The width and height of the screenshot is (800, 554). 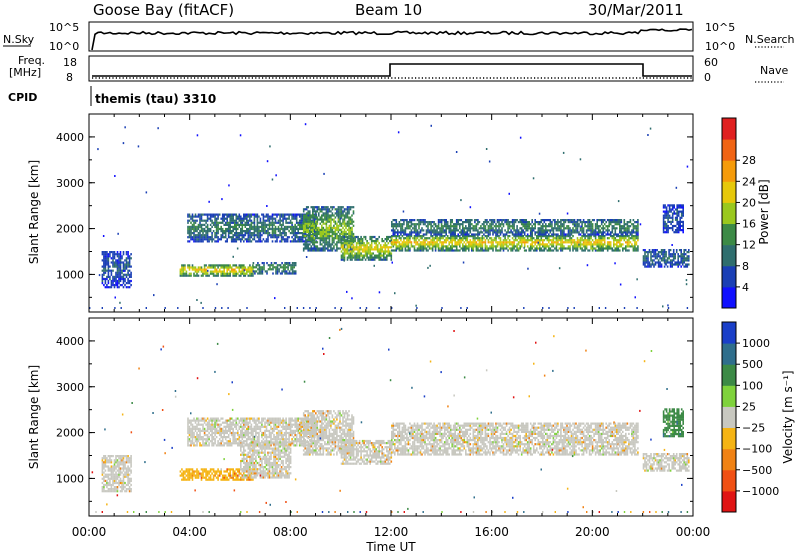 What do you see at coordinates (756, 343) in the screenshot?
I see `colorbar-tick-label: 1000` at bounding box center [756, 343].